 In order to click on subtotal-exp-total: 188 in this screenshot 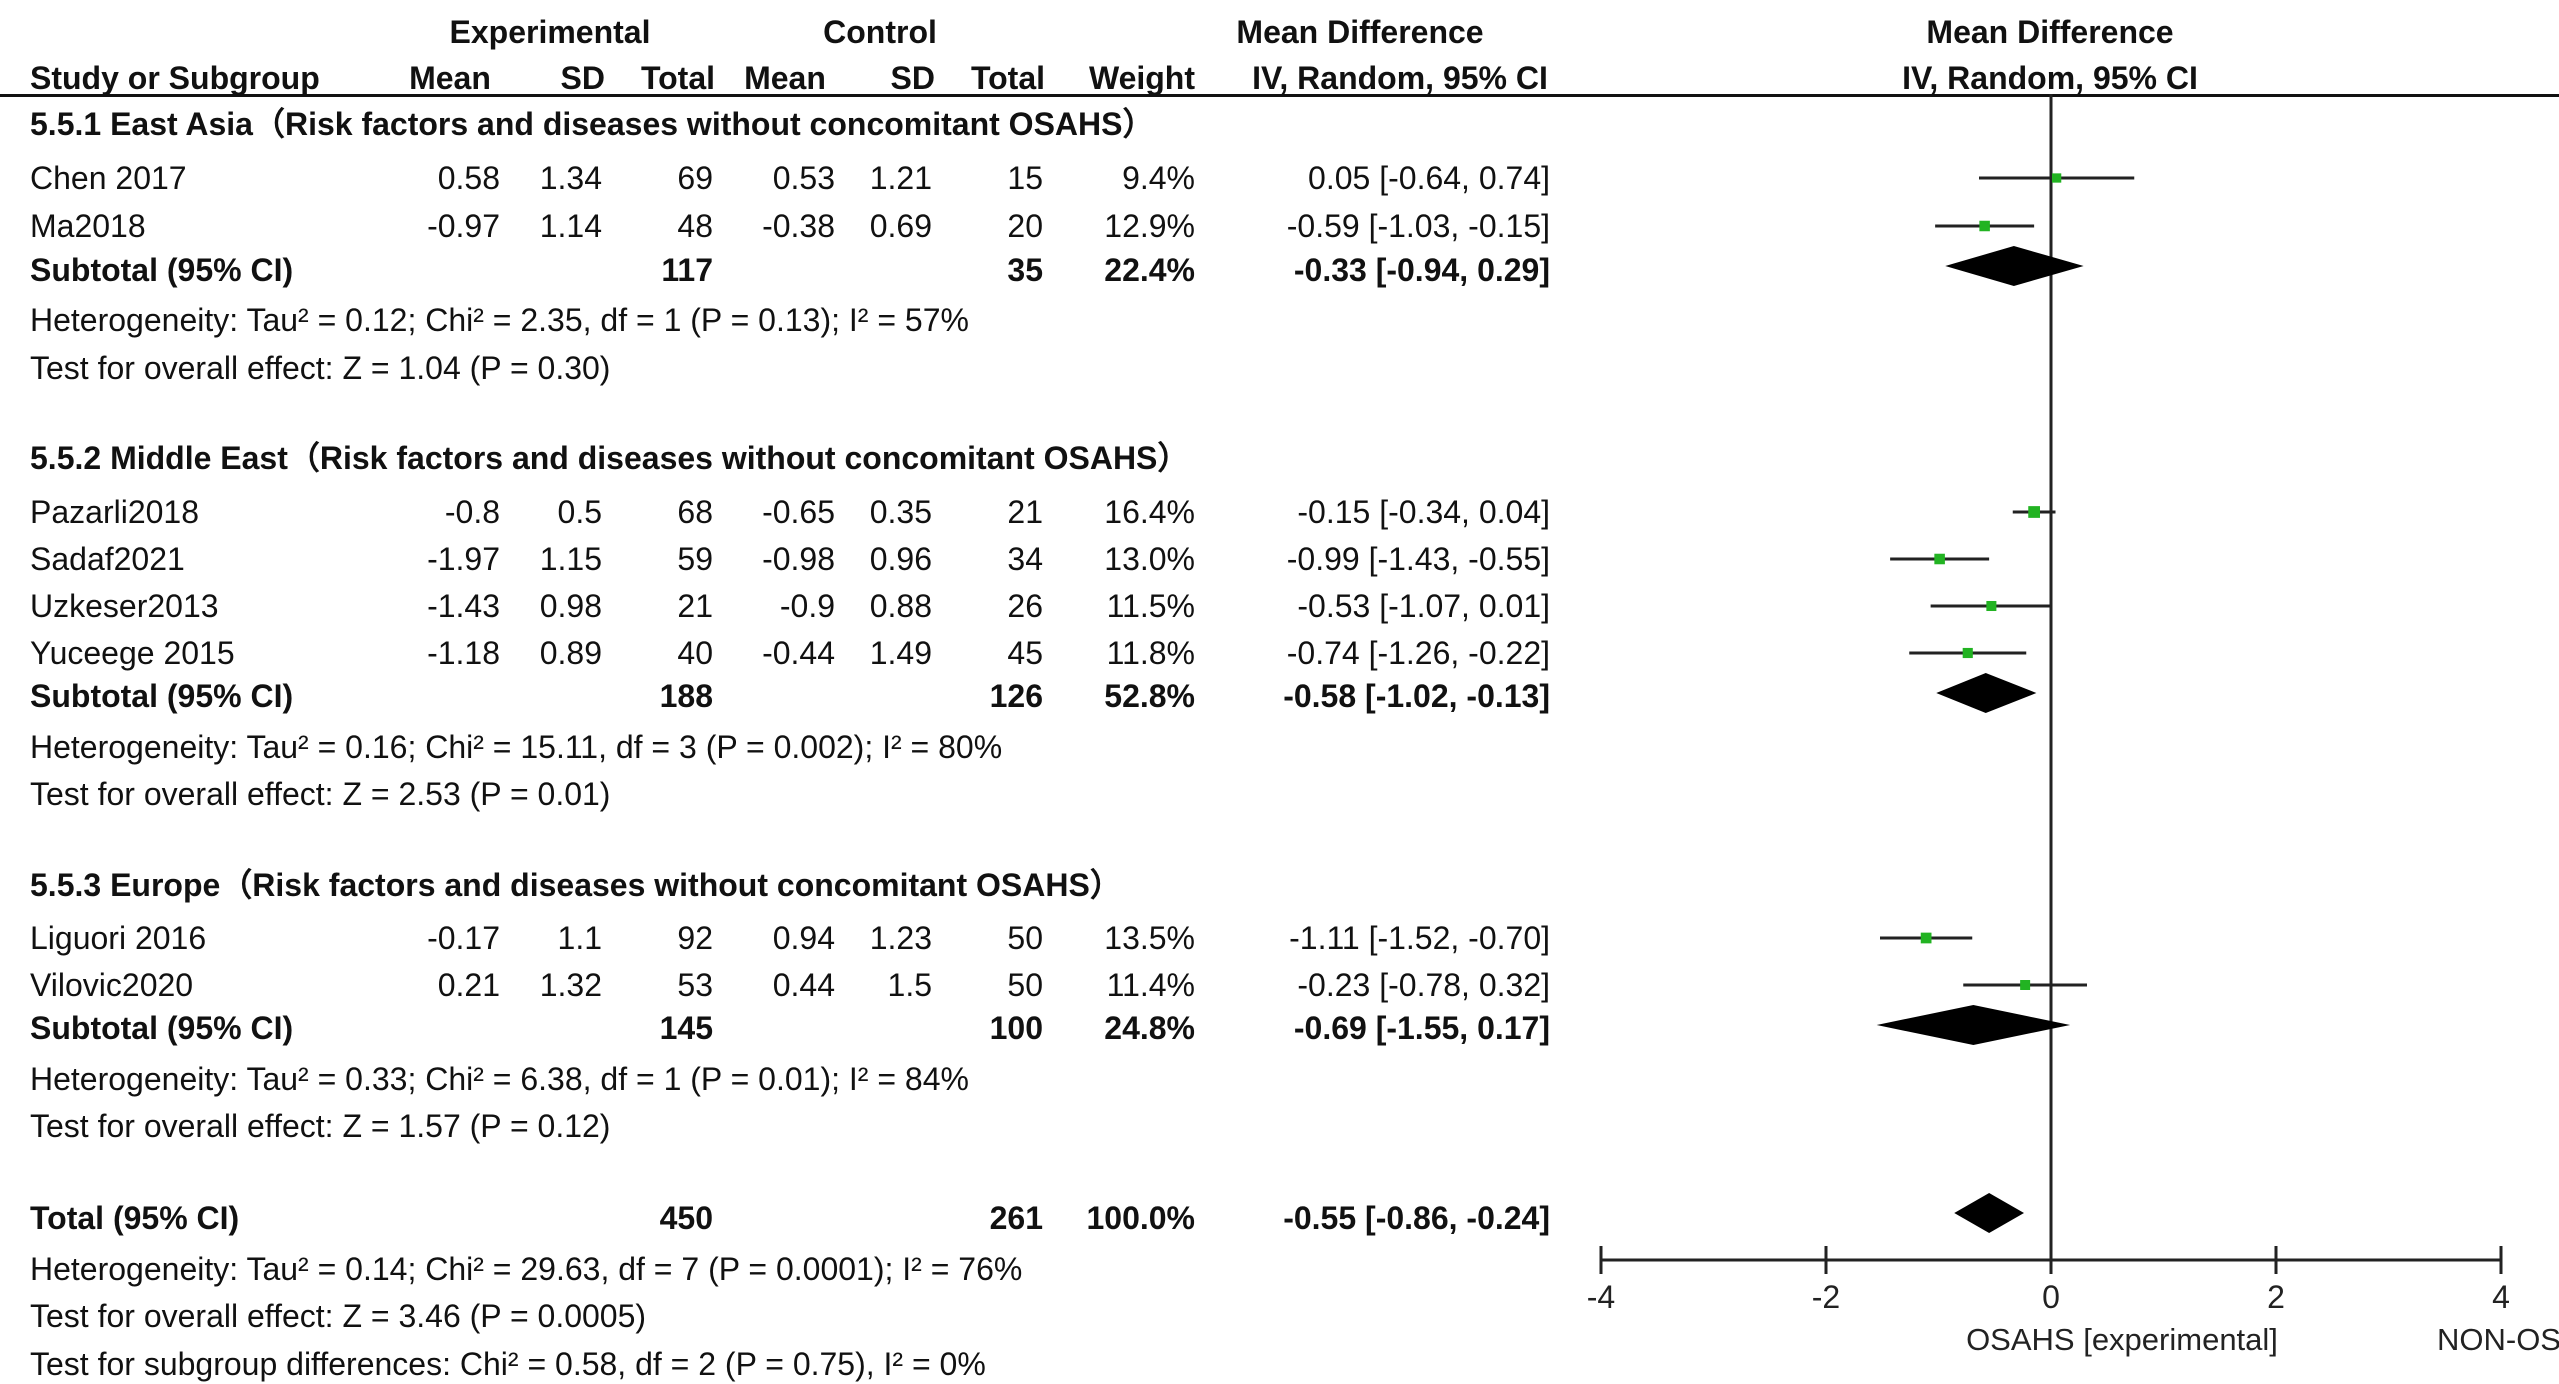, I will do `click(686, 696)`.